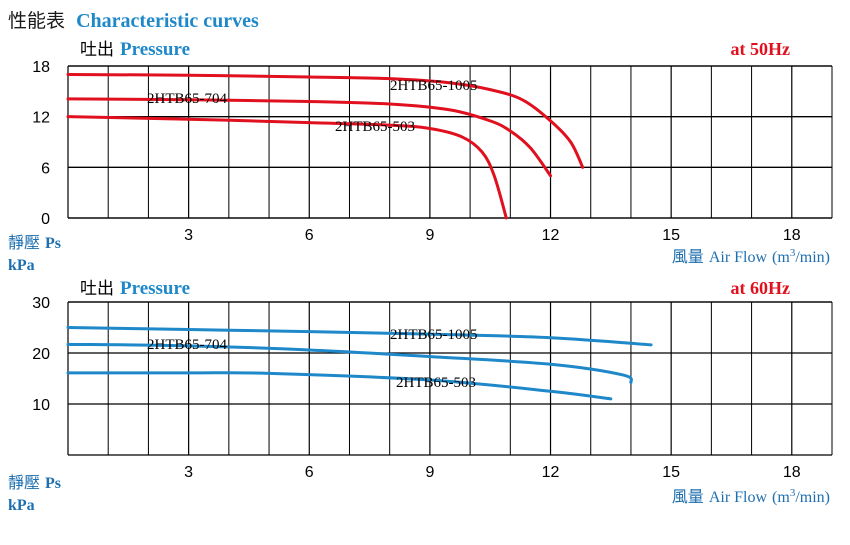 This screenshot has width=850, height=545. What do you see at coordinates (37, 21) in the screenshot?
I see `page-title-cjk: 性能表` at bounding box center [37, 21].